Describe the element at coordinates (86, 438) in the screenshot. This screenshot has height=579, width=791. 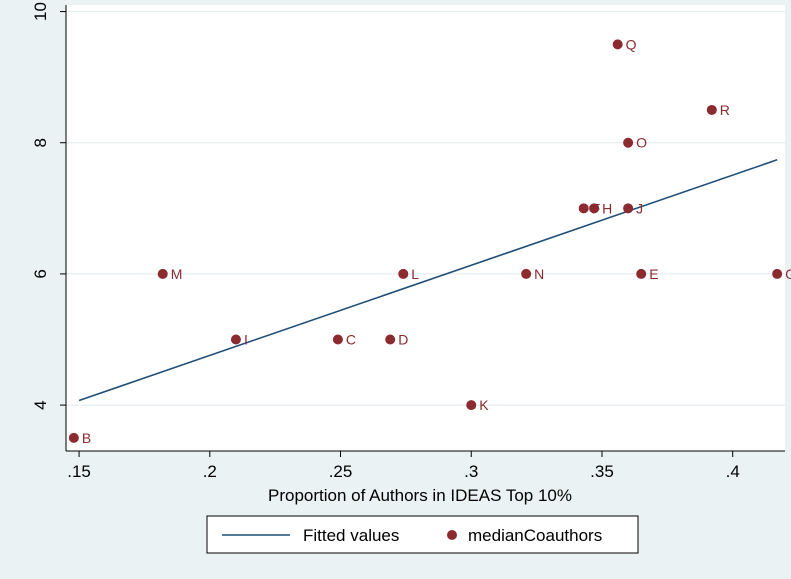
I see `point-label-B: B` at that location.